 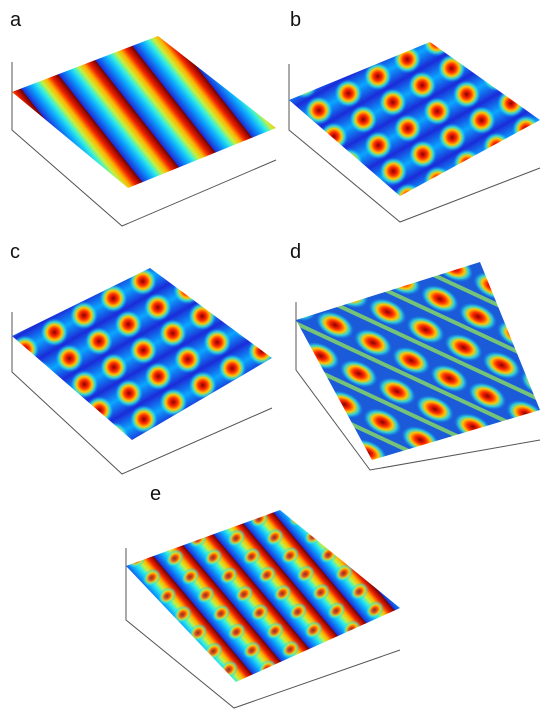 What do you see at coordinates (295, 252) in the screenshot?
I see `panel-label: d` at bounding box center [295, 252].